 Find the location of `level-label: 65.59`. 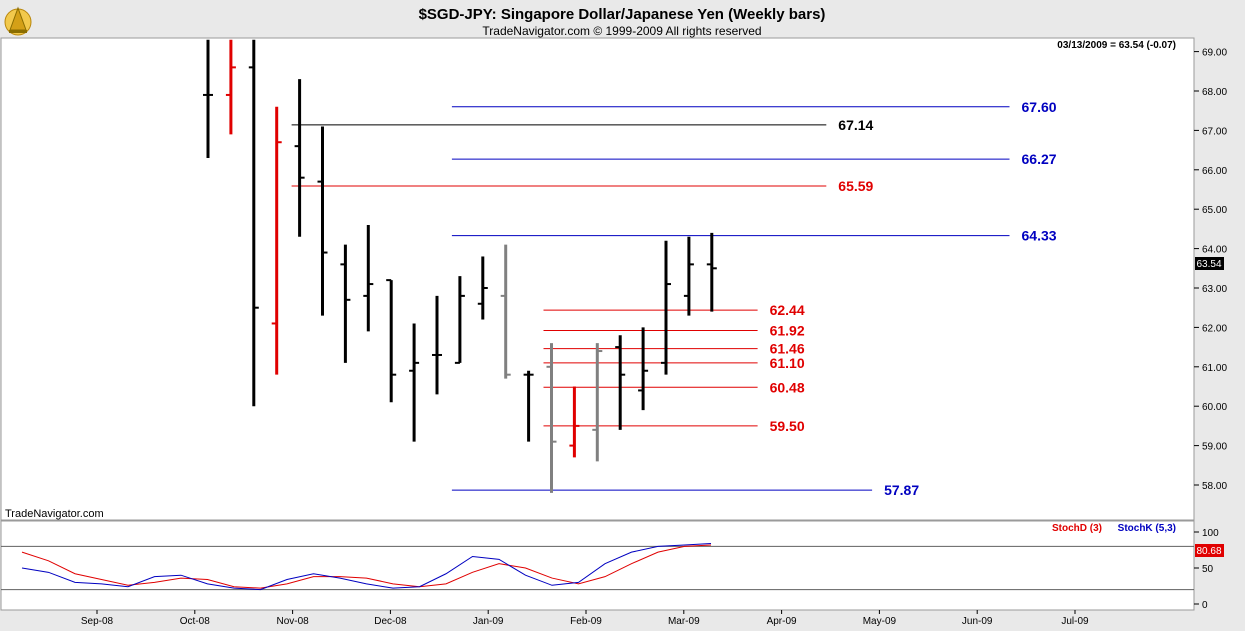

level-label: 65.59 is located at coordinates (855, 186).